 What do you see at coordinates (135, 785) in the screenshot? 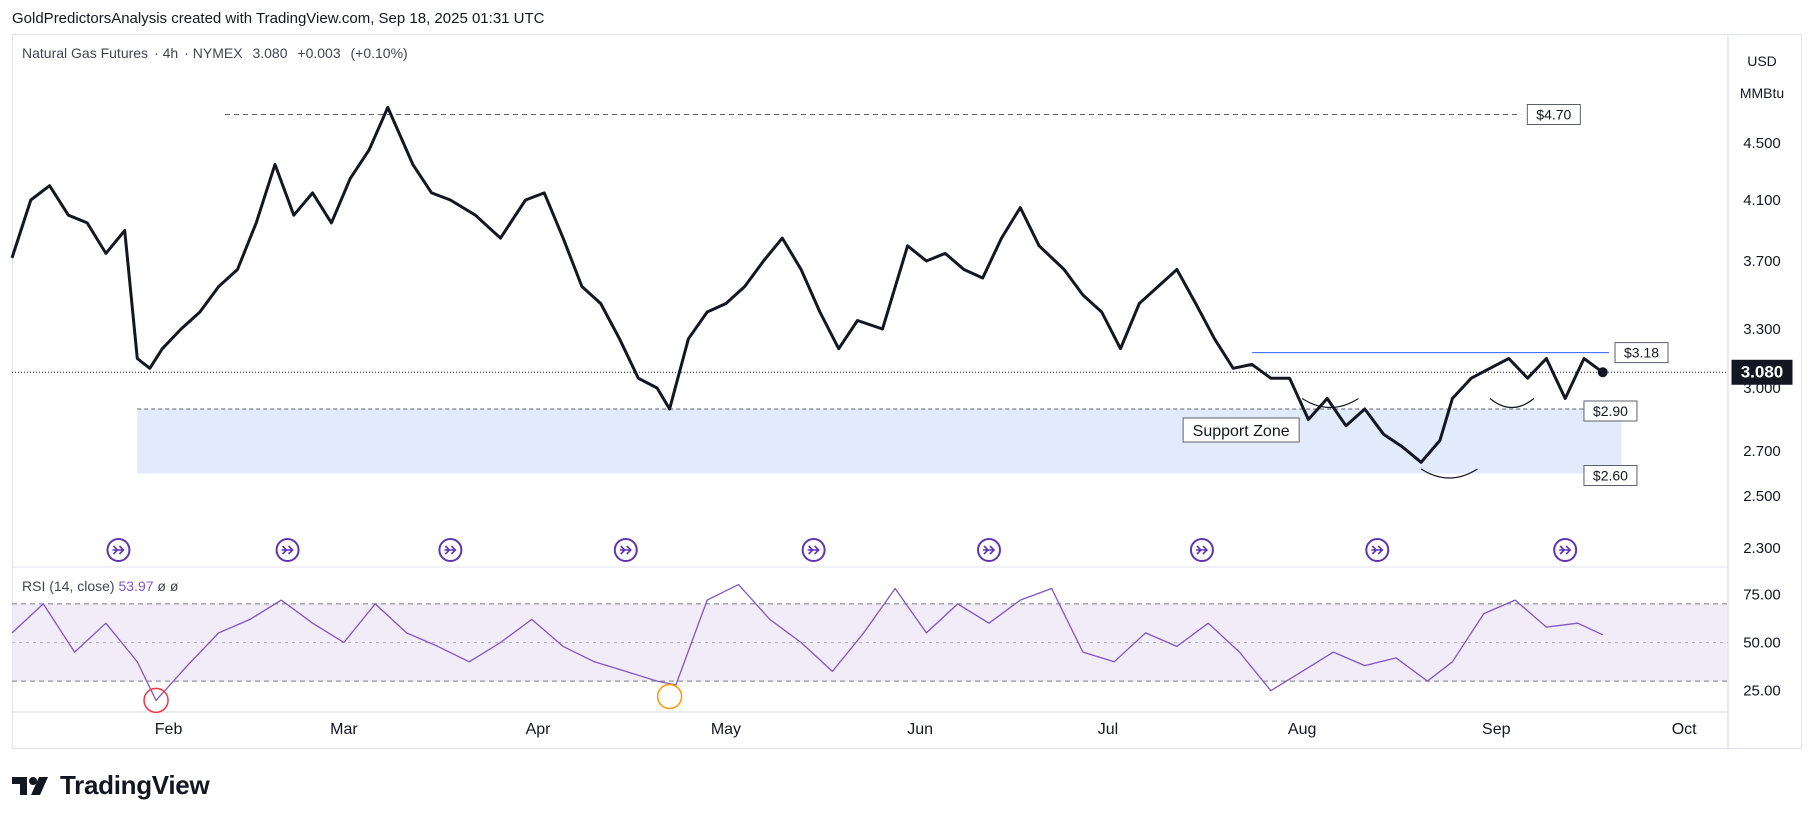
I see `brand-name: TradingView` at bounding box center [135, 785].